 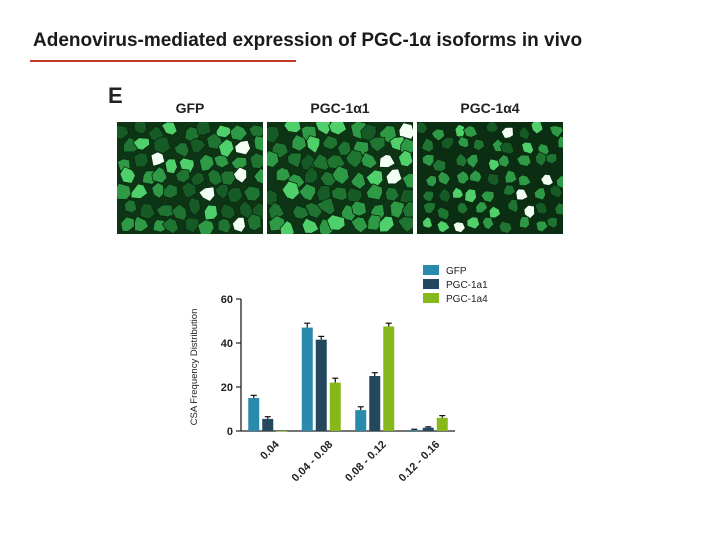 I want to click on micrograph-gfp, so click(x=190, y=178).